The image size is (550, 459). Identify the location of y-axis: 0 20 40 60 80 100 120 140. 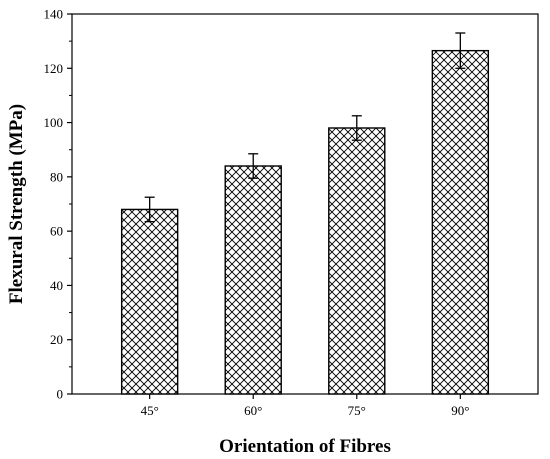
(58, 204).